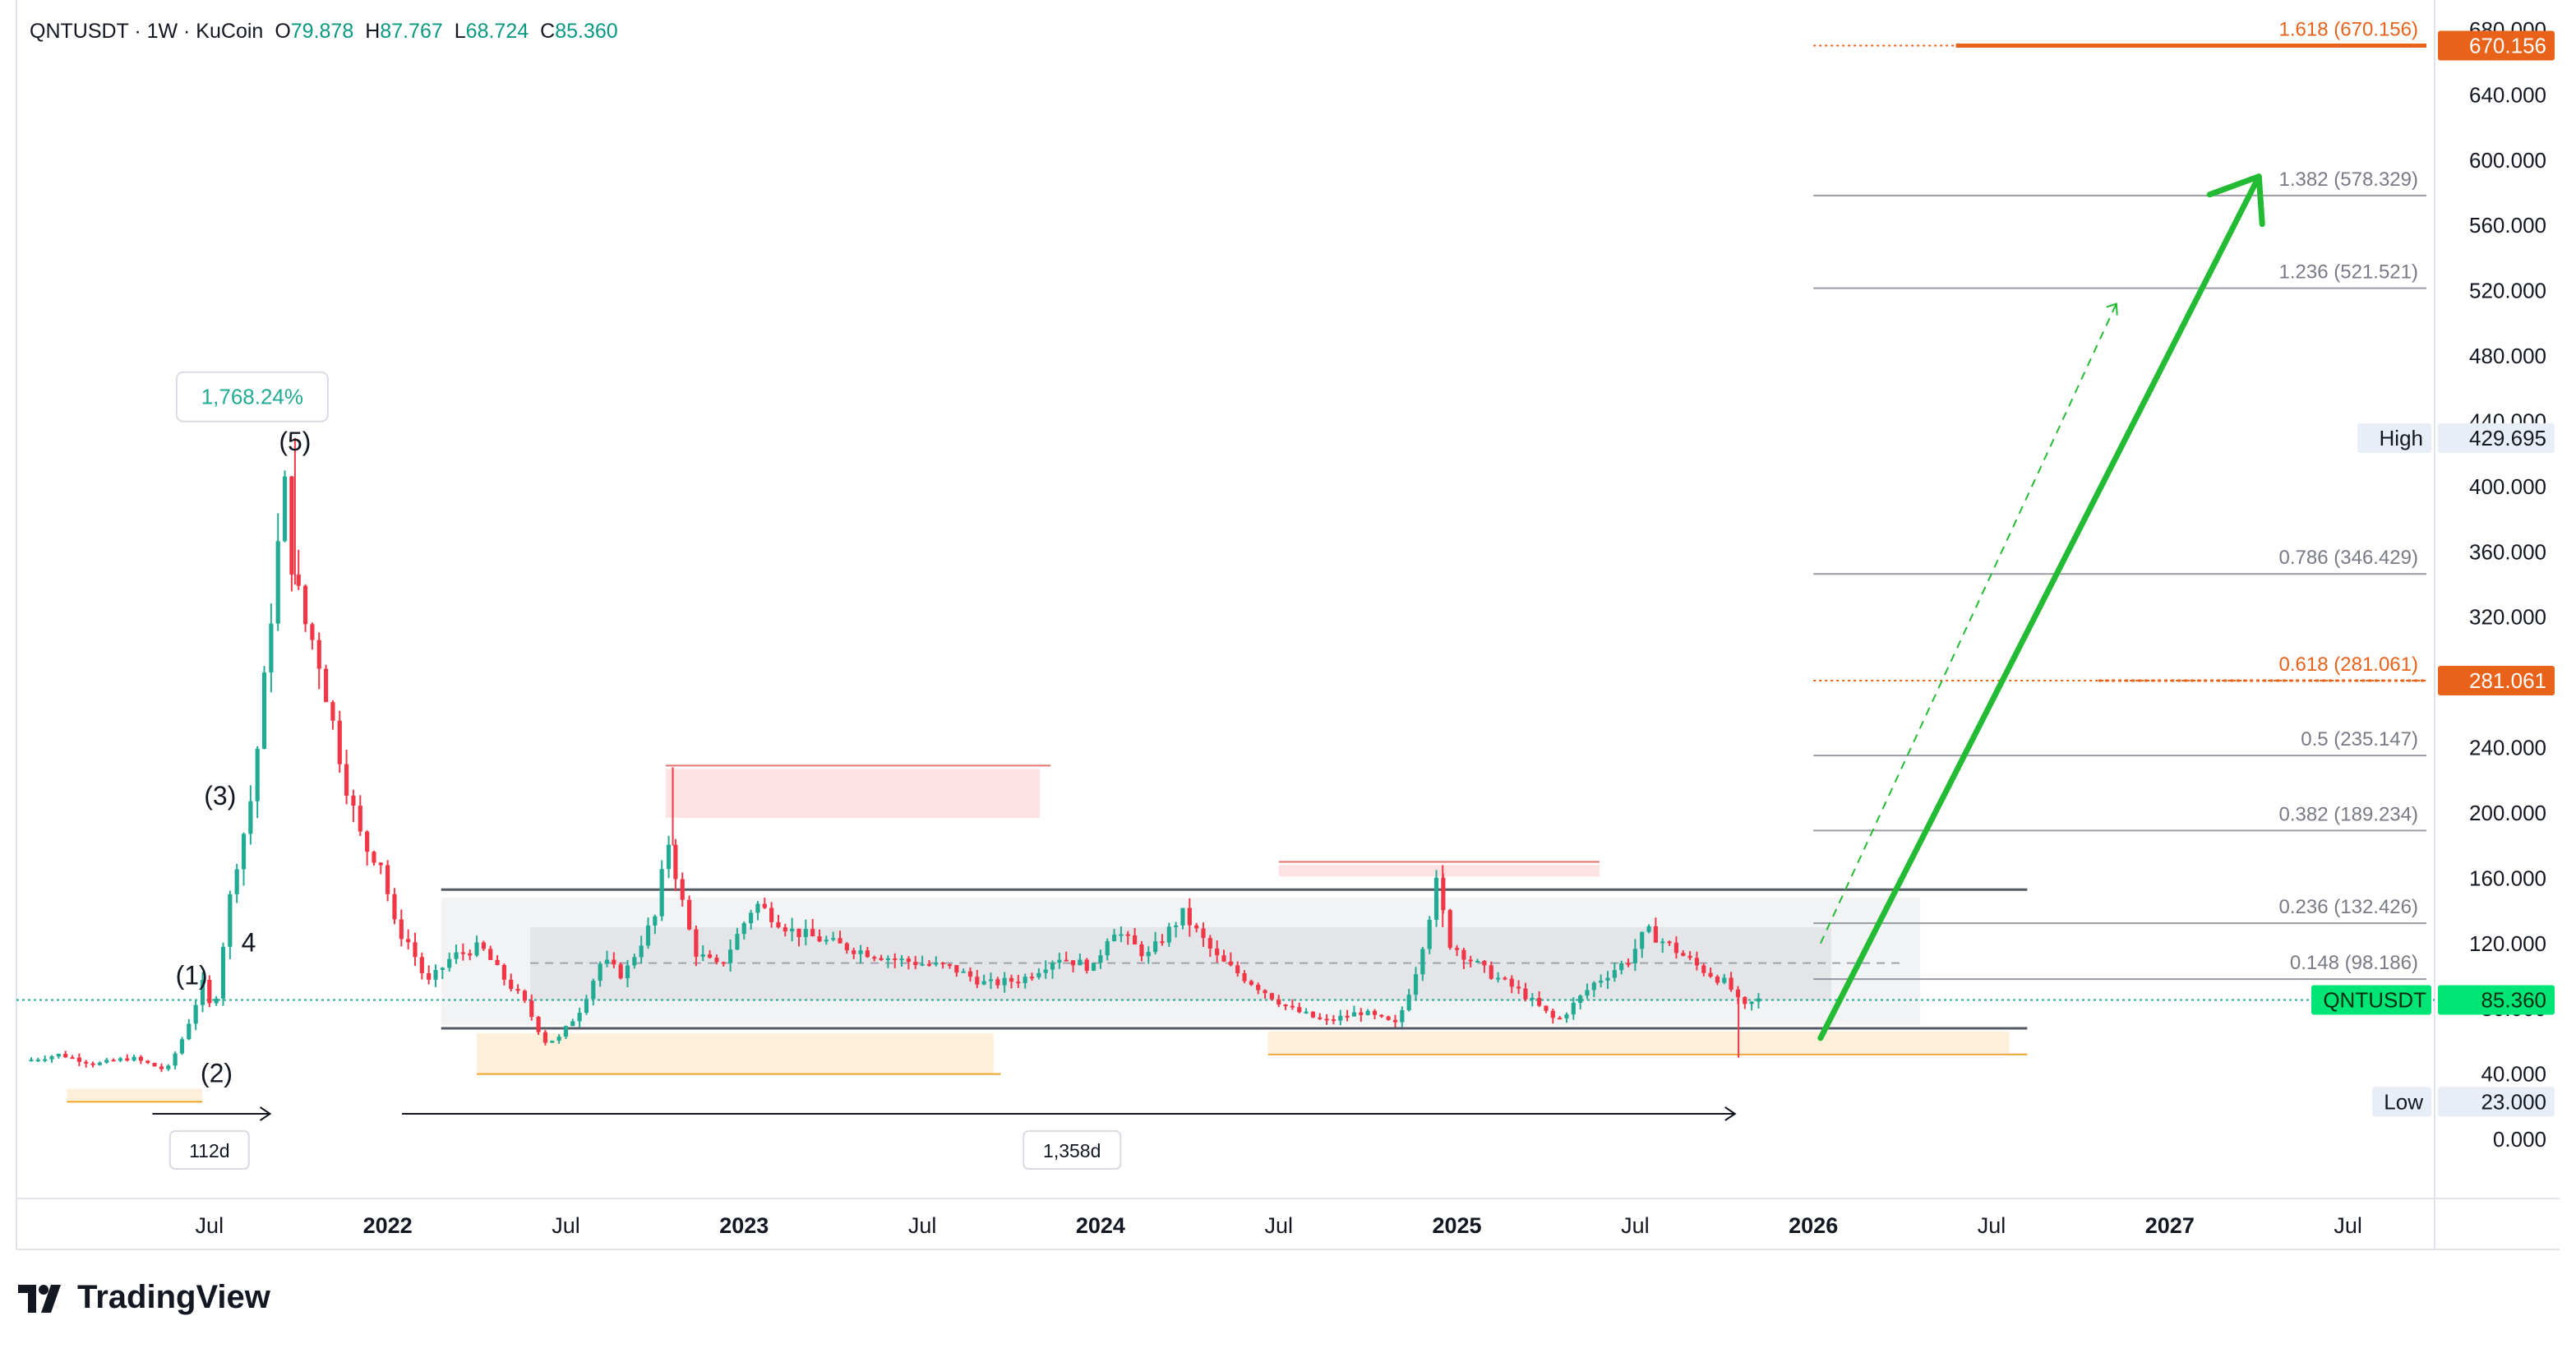 The width and height of the screenshot is (2576, 1353). I want to click on x-tick-label: 2025, so click(1457, 1225).